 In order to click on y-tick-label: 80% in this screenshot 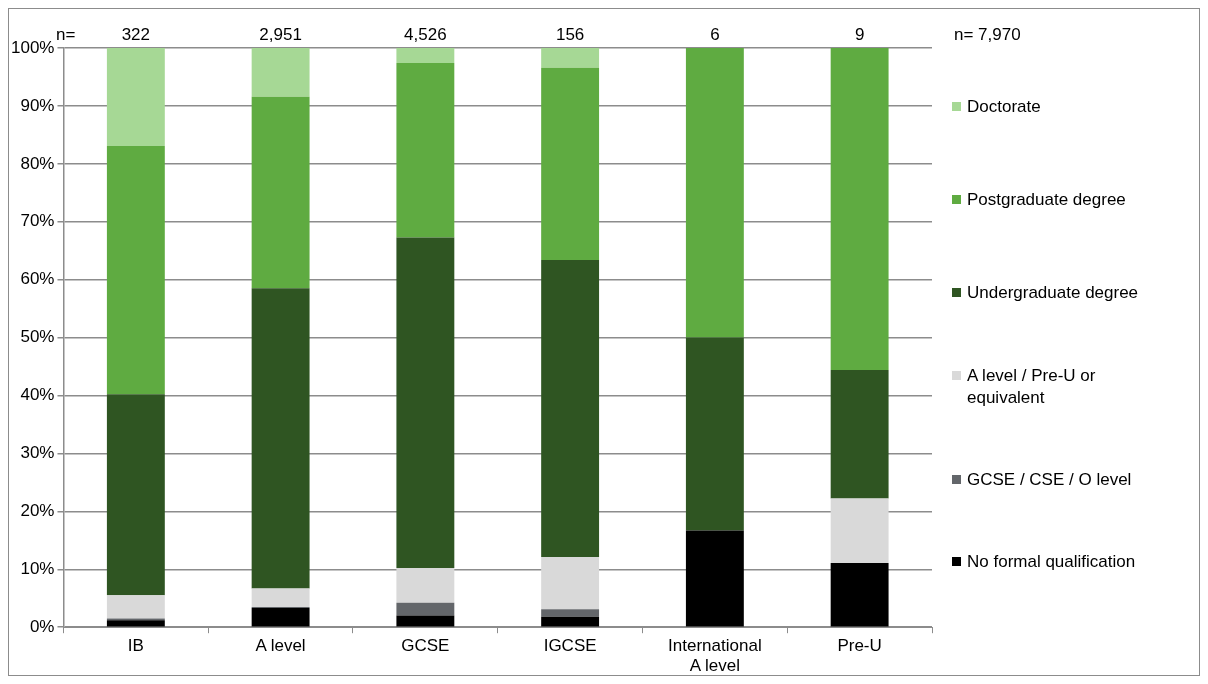, I will do `click(37, 163)`.